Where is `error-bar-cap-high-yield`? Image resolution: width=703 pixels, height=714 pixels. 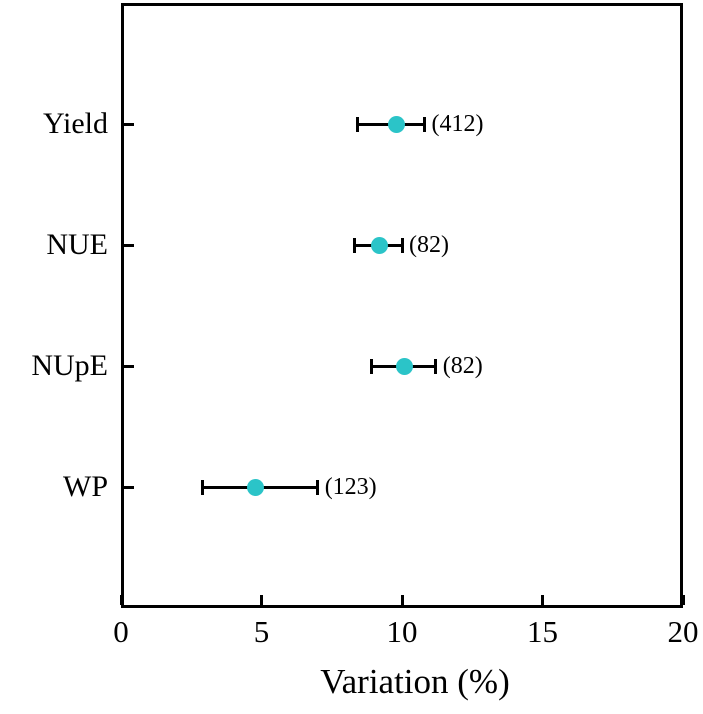
error-bar-cap-high-yield is located at coordinates (424, 124).